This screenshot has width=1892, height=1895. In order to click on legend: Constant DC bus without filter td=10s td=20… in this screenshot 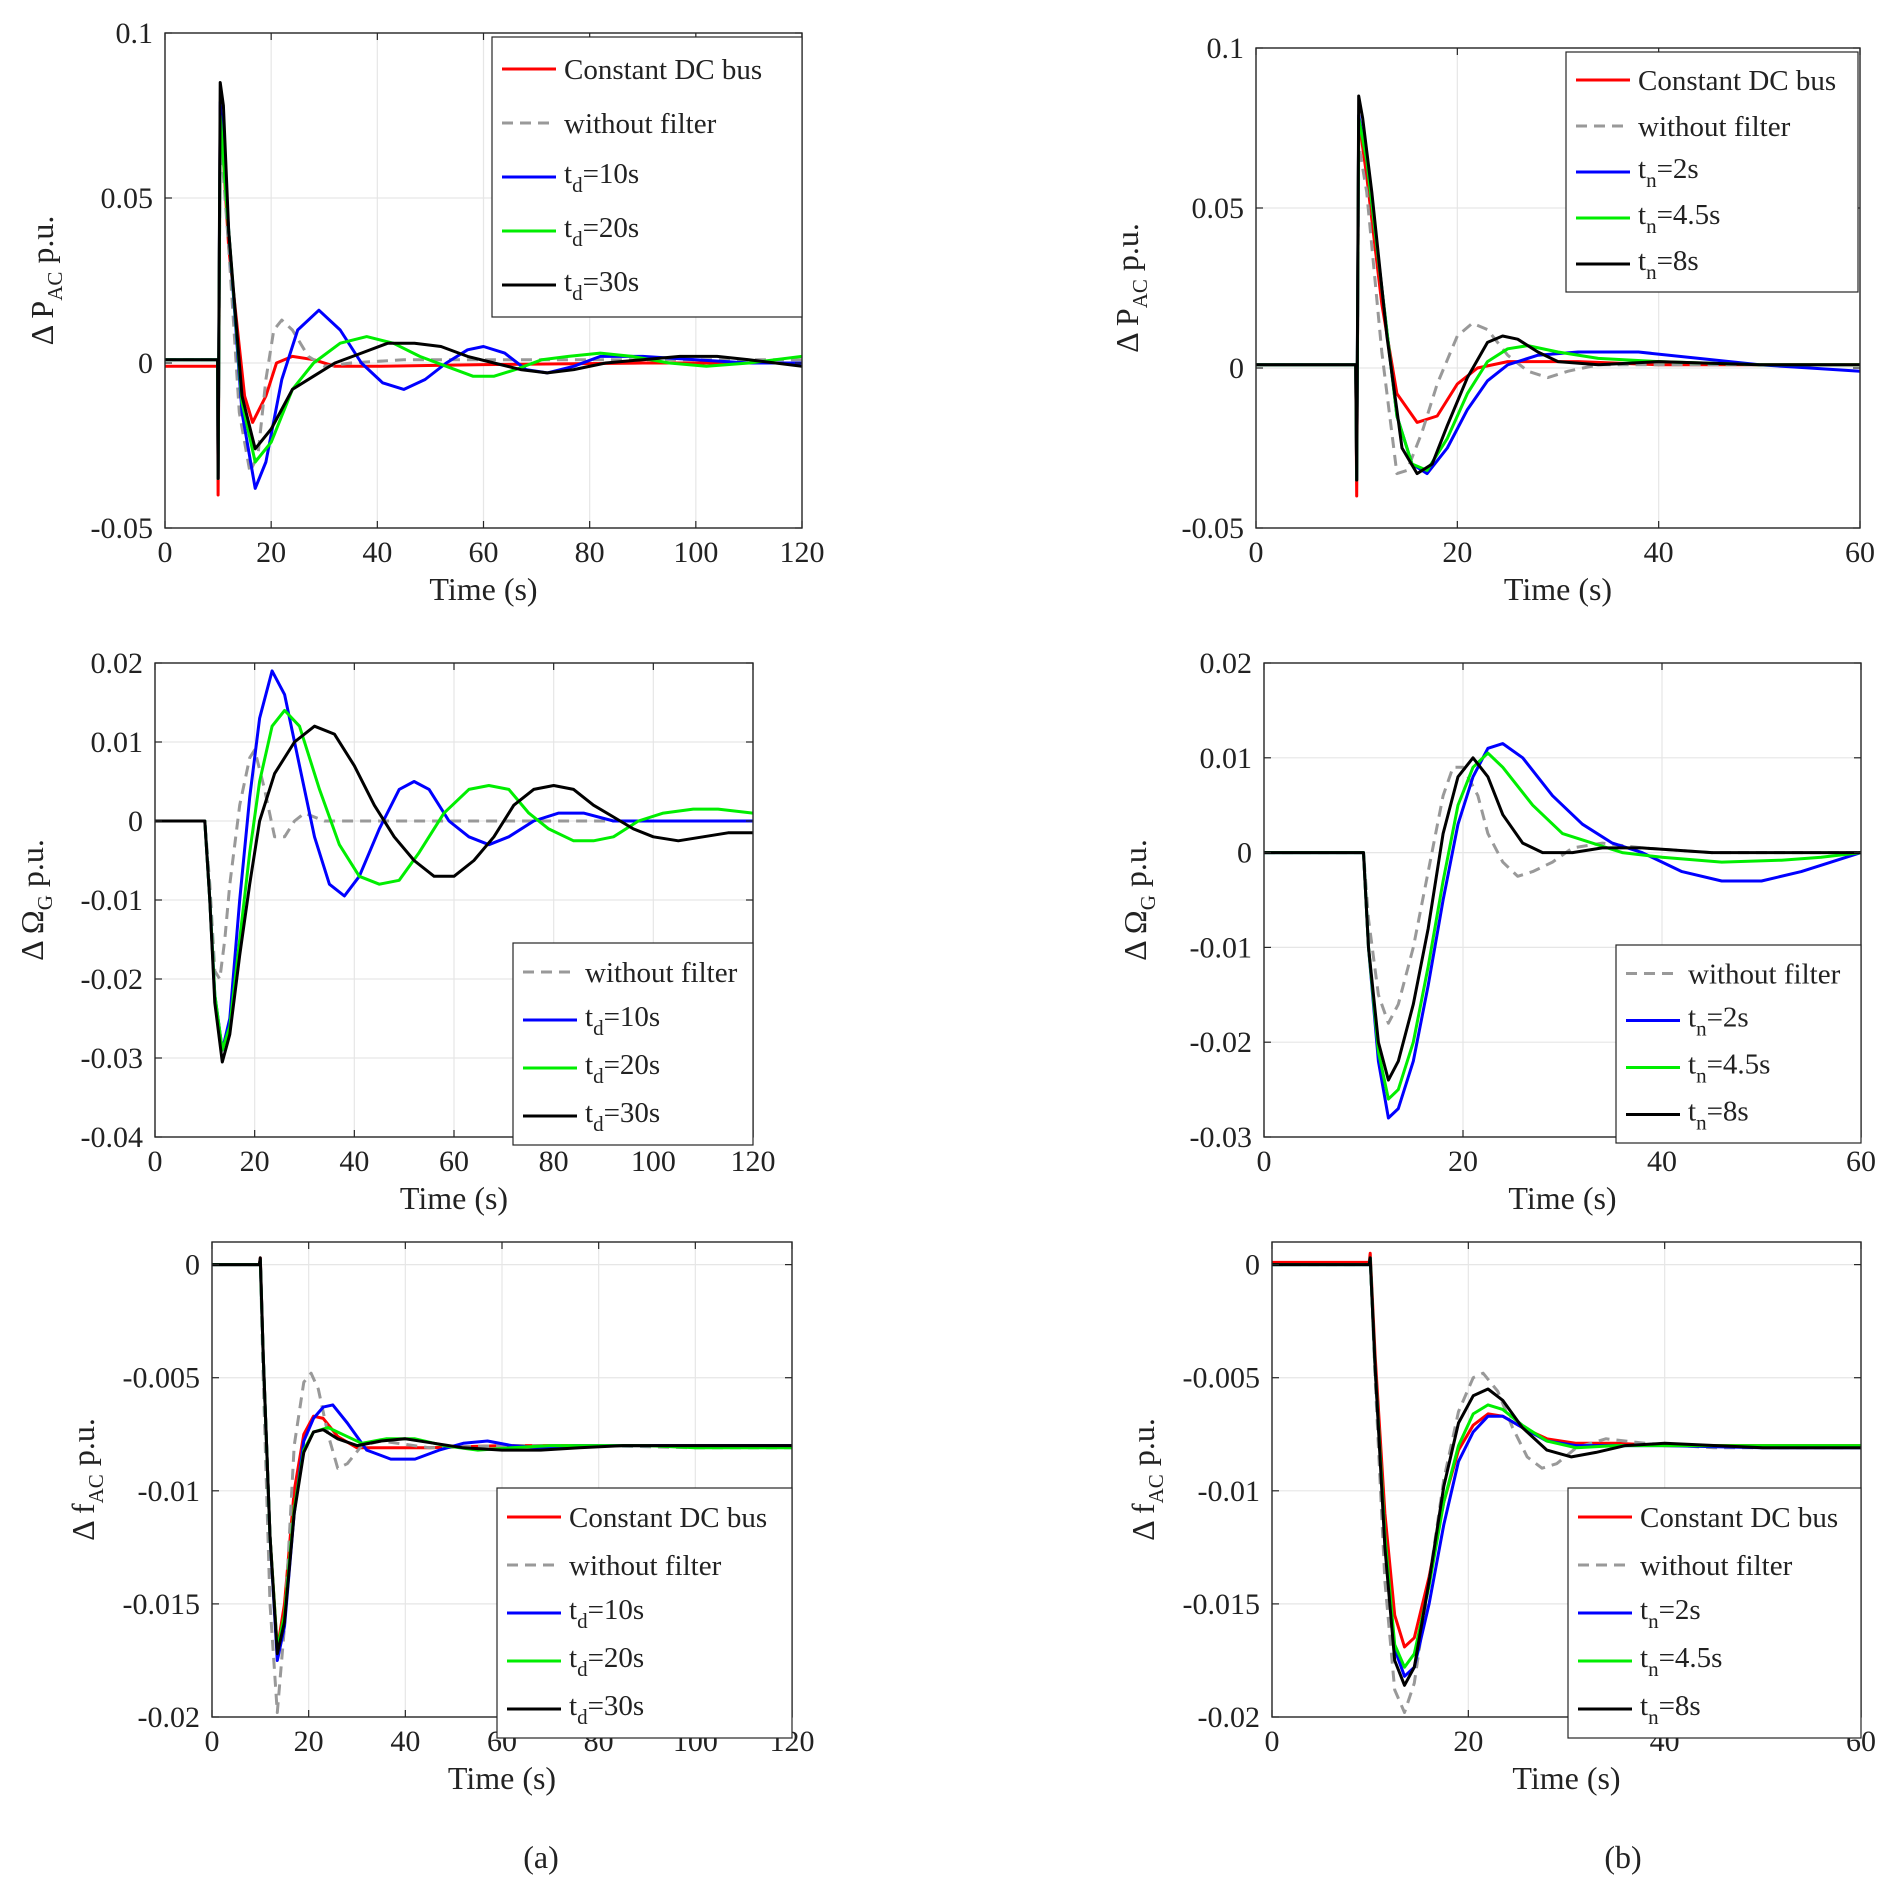, I will do `click(644, 1613)`.